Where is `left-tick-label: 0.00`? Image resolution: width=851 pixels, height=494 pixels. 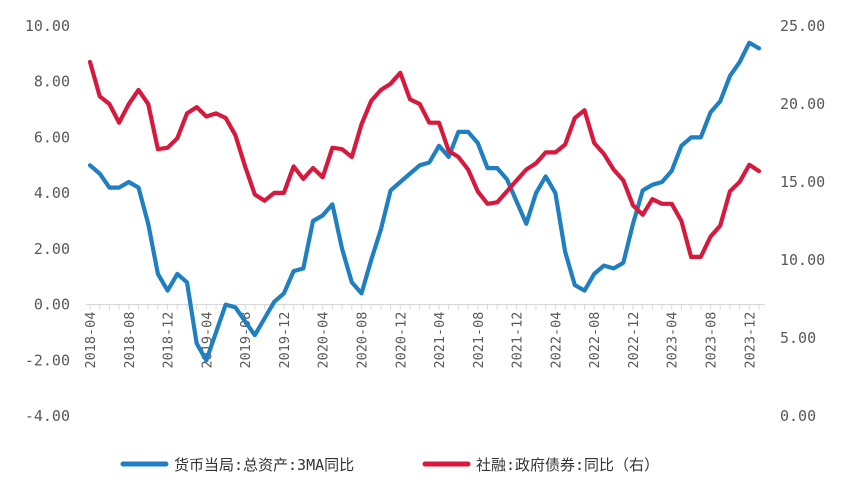
left-tick-label: 0.00 is located at coordinates (52, 305).